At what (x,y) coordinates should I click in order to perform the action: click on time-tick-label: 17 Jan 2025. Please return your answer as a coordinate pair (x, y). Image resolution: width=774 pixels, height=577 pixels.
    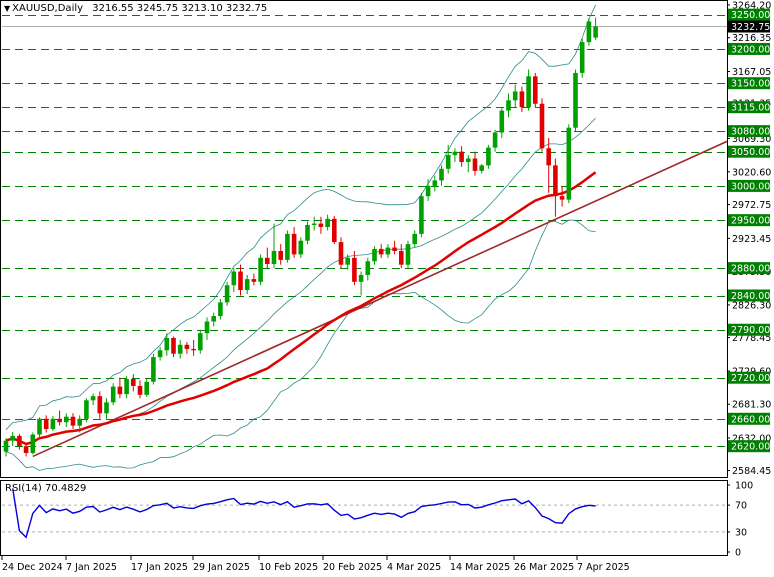
    Looking at the image, I should click on (159, 567).